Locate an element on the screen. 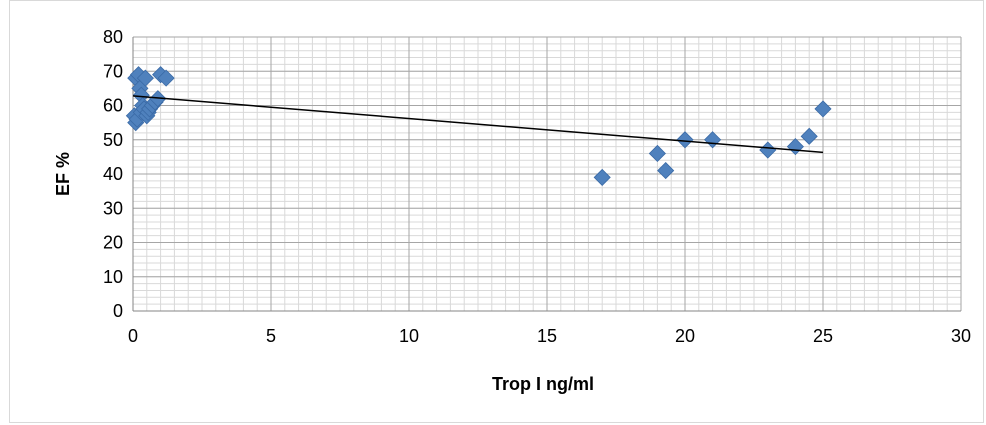 Image resolution: width=986 pixels, height=425 pixels. x-tick-label: 30 is located at coordinates (961, 336).